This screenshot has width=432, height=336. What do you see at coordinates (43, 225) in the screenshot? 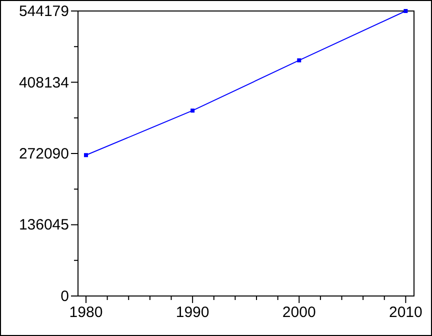
I see `y-tick-label: 136045` at bounding box center [43, 225].